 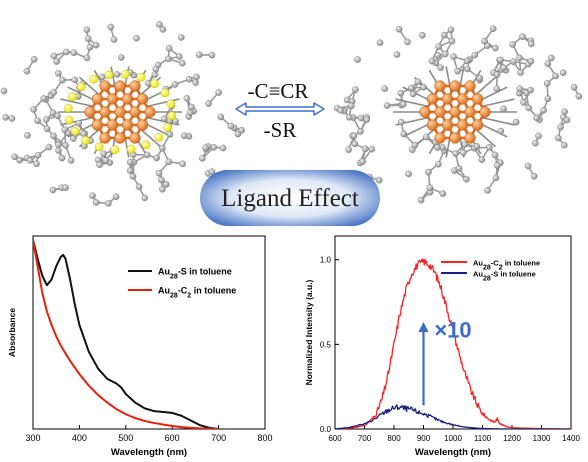 I want to click on enhancement-annotation: ×10, so click(x=452, y=330).